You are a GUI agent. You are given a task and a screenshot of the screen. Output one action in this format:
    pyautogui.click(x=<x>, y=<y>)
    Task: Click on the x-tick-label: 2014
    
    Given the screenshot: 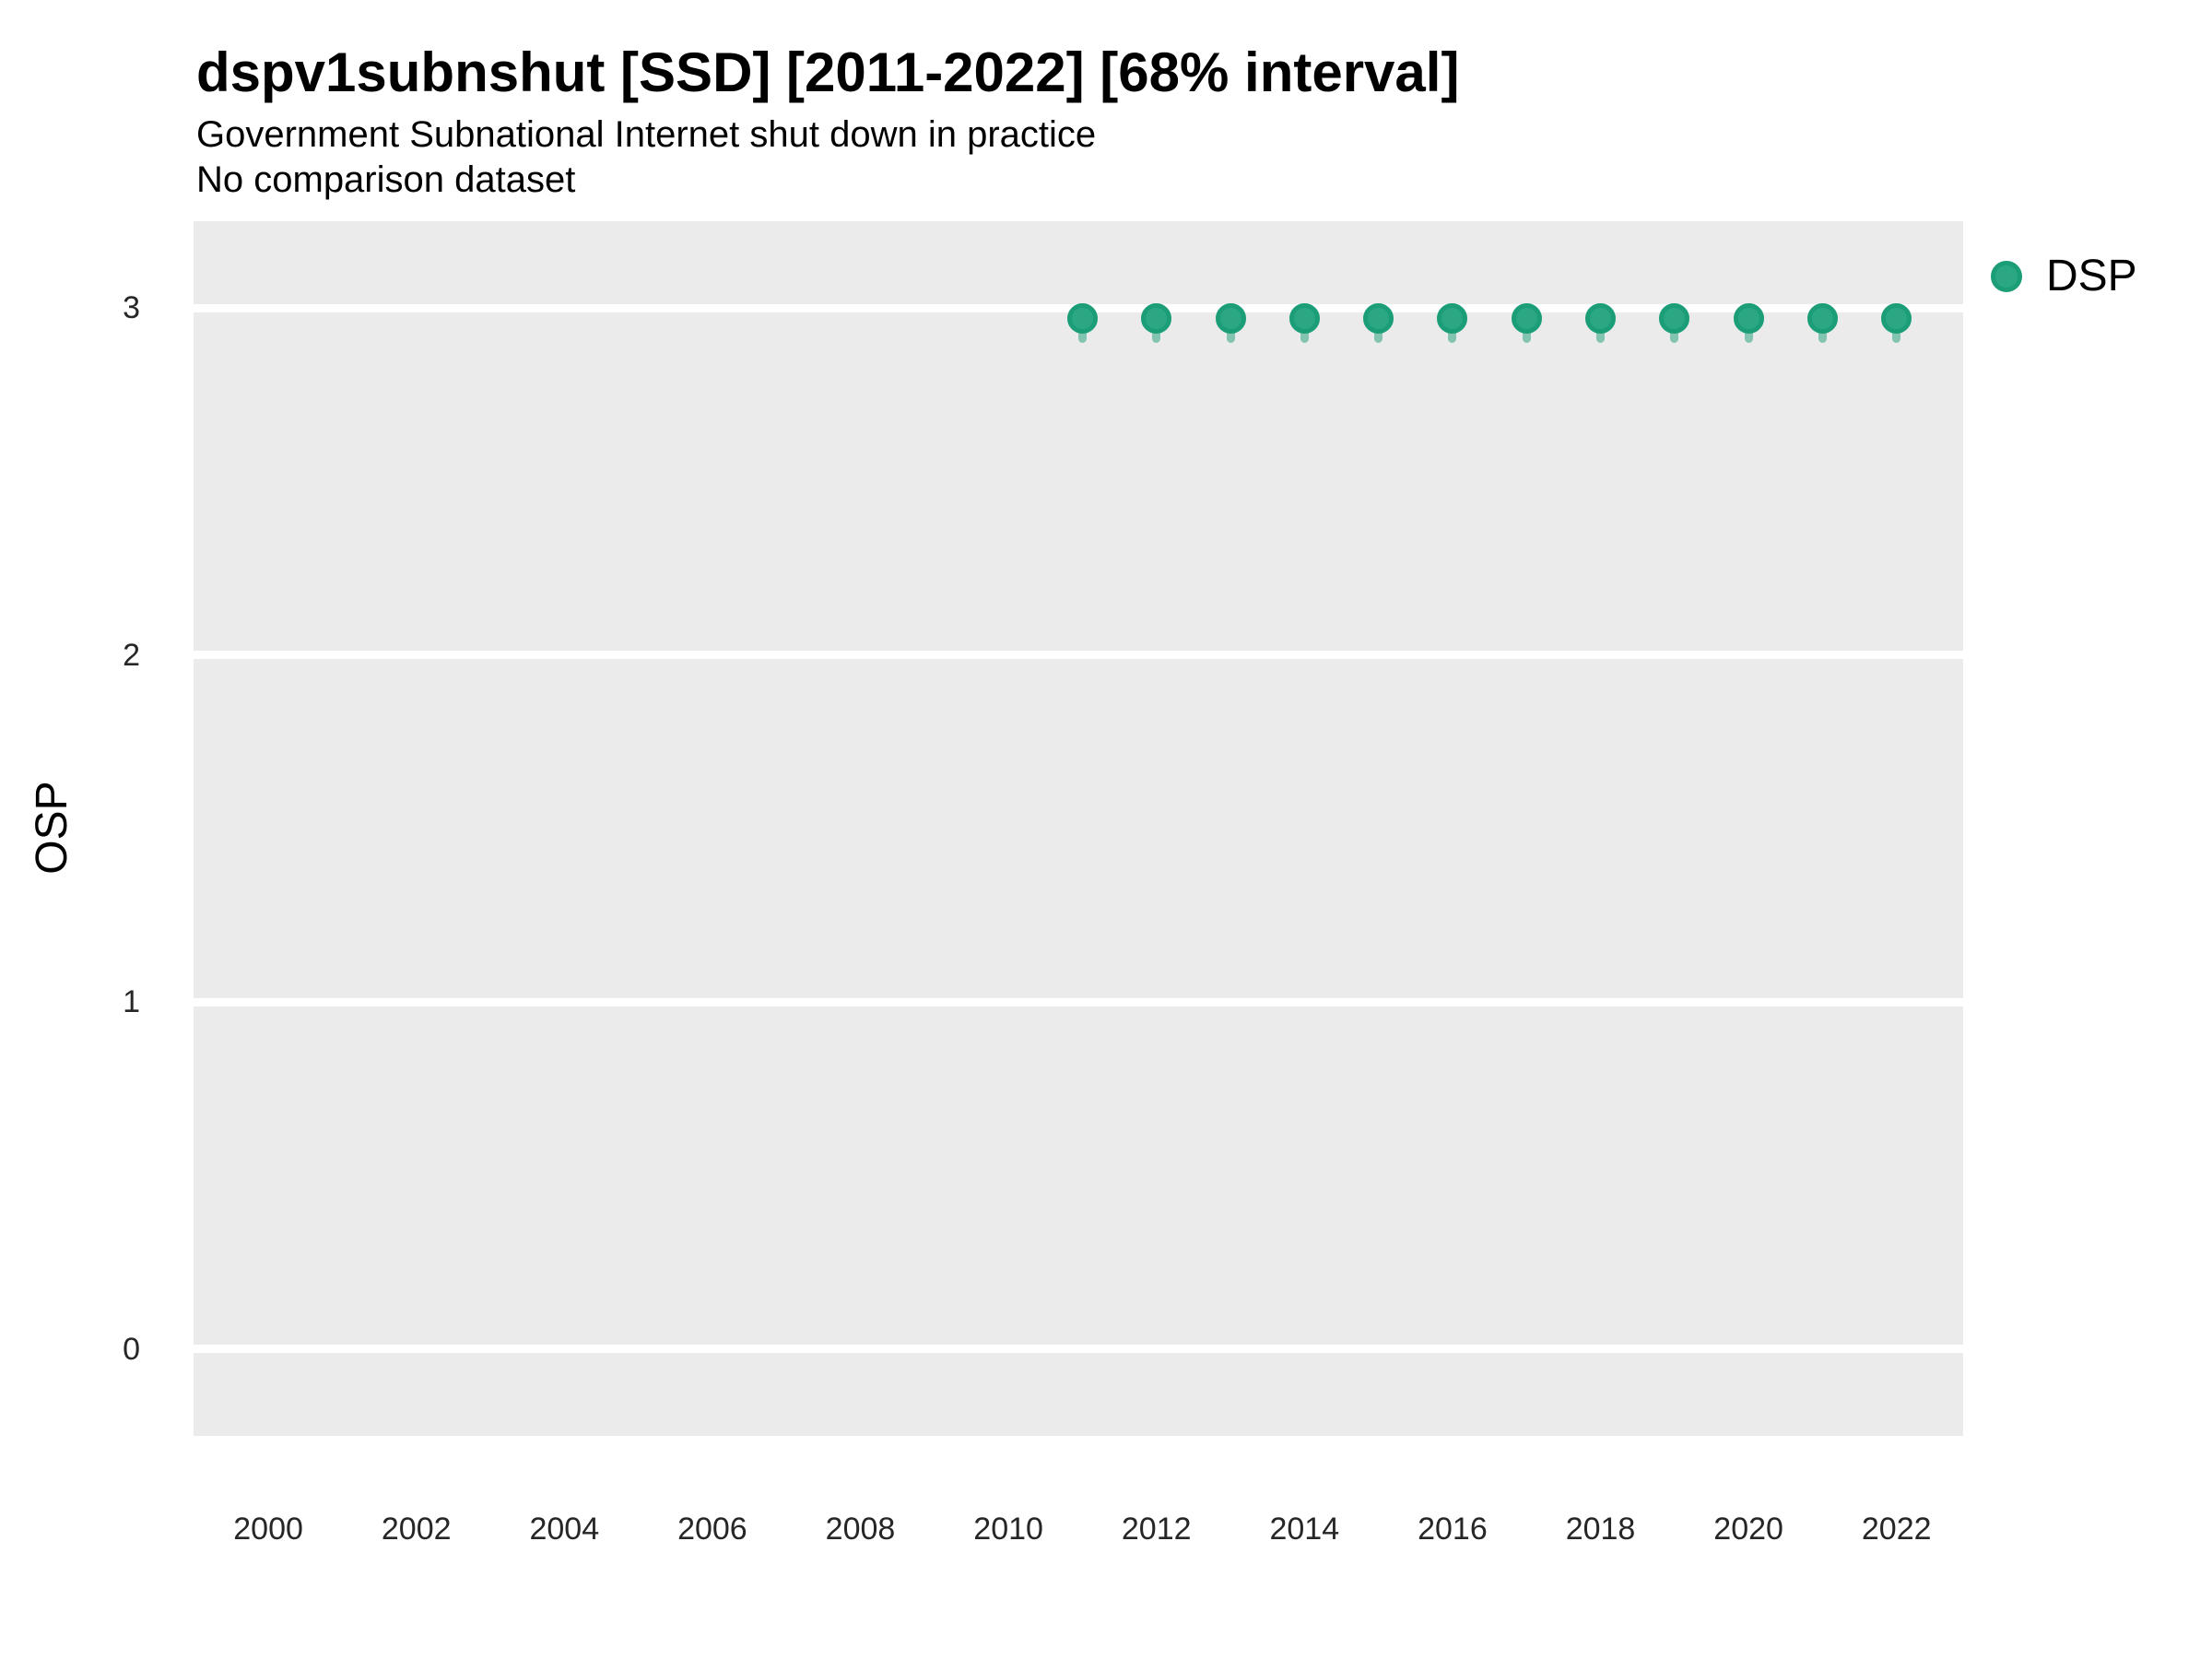 What is the action you would take?
    pyautogui.click(x=1304, y=1529)
    